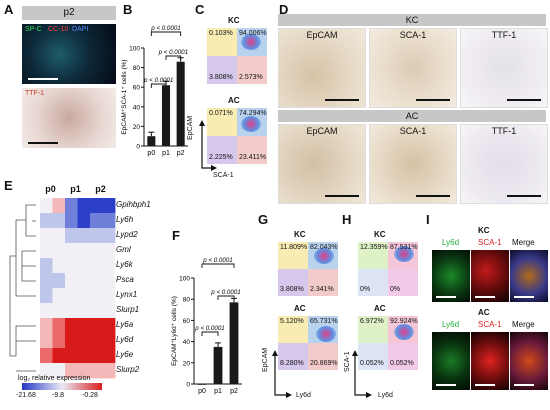 The height and width of the screenshot is (410, 550). What do you see at coordinates (187, 300) in the screenshot?
I see `y-tick-label: 80` at bounding box center [187, 300].